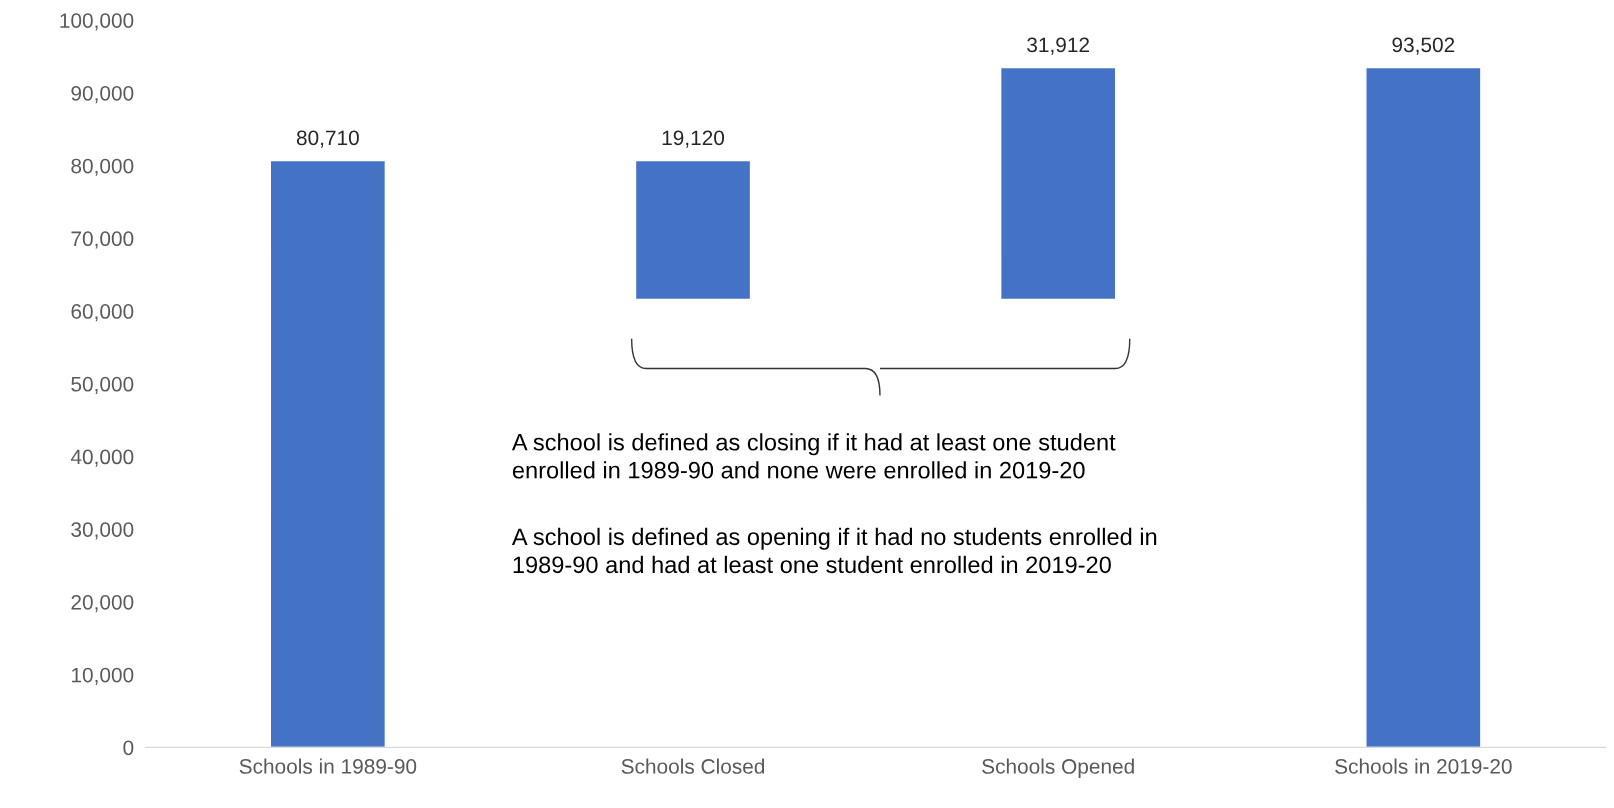 This screenshot has height=808, width=1614. What do you see at coordinates (693, 766) in the screenshot?
I see `x-tick-label: Schools Closed` at bounding box center [693, 766].